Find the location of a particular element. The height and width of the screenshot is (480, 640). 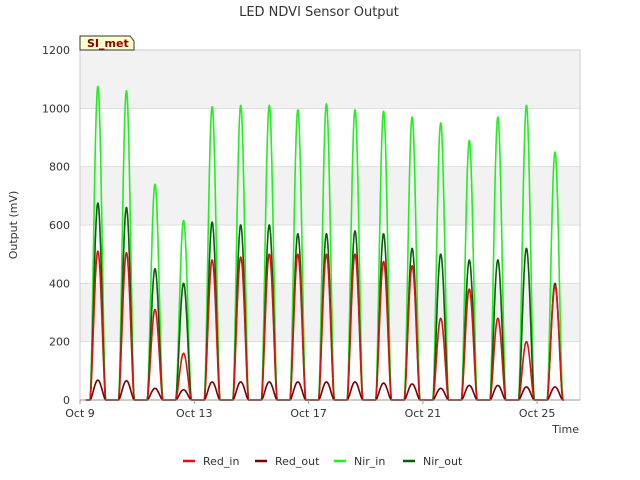

y-tick-label: 0 is located at coordinates (66, 400).